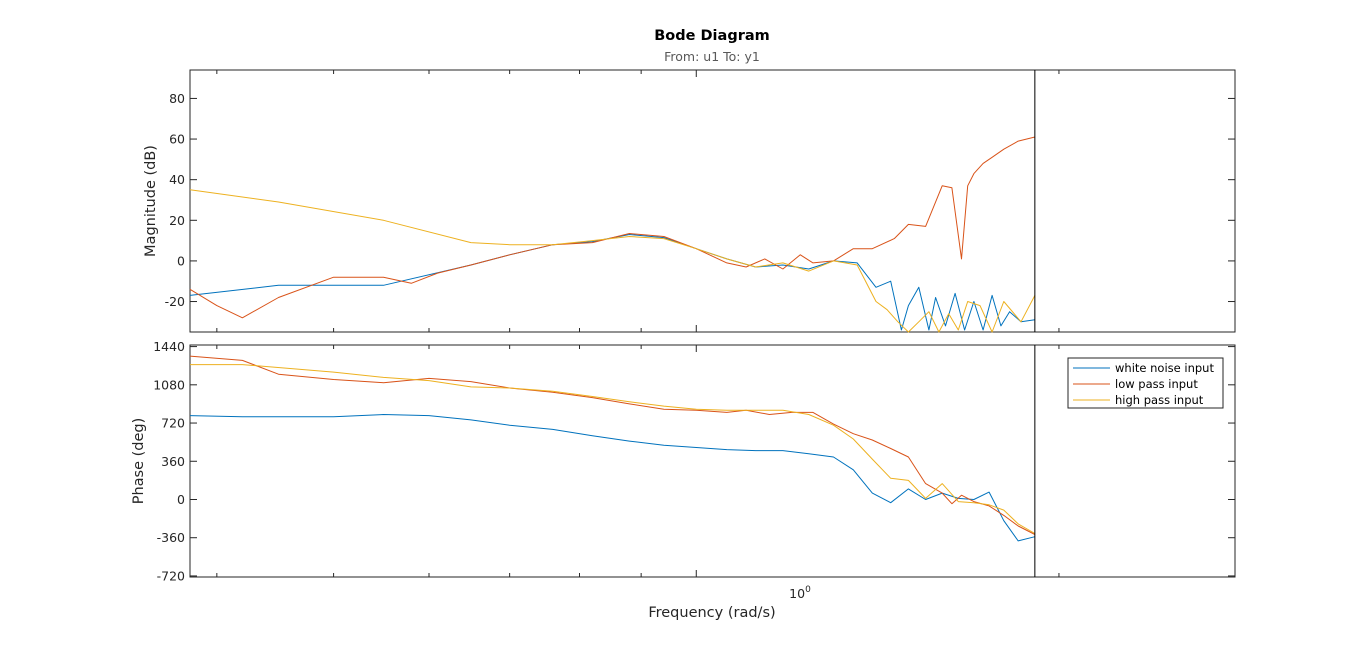 The image size is (1366, 650). What do you see at coordinates (175, 301) in the screenshot?
I see `magnitude-y-tick-label: -20` at bounding box center [175, 301].